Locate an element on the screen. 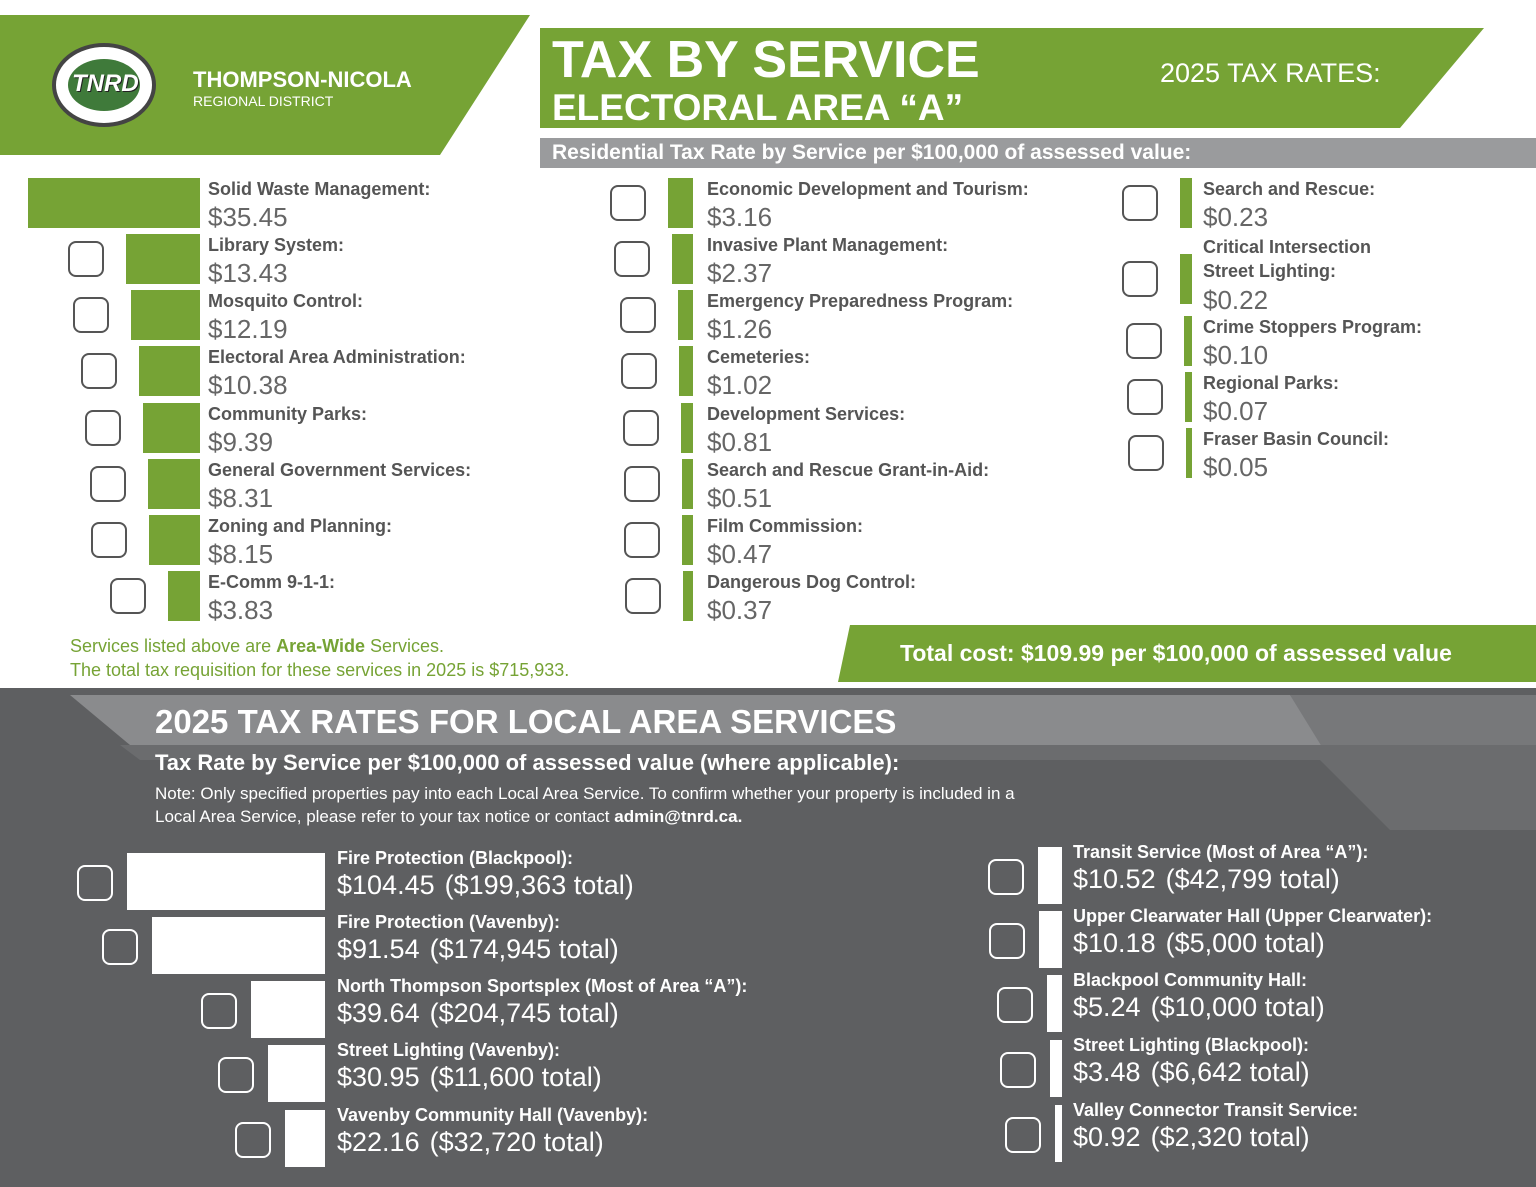 The height and width of the screenshot is (1187, 1536). value-label: $91.54 is located at coordinates (378, 949).